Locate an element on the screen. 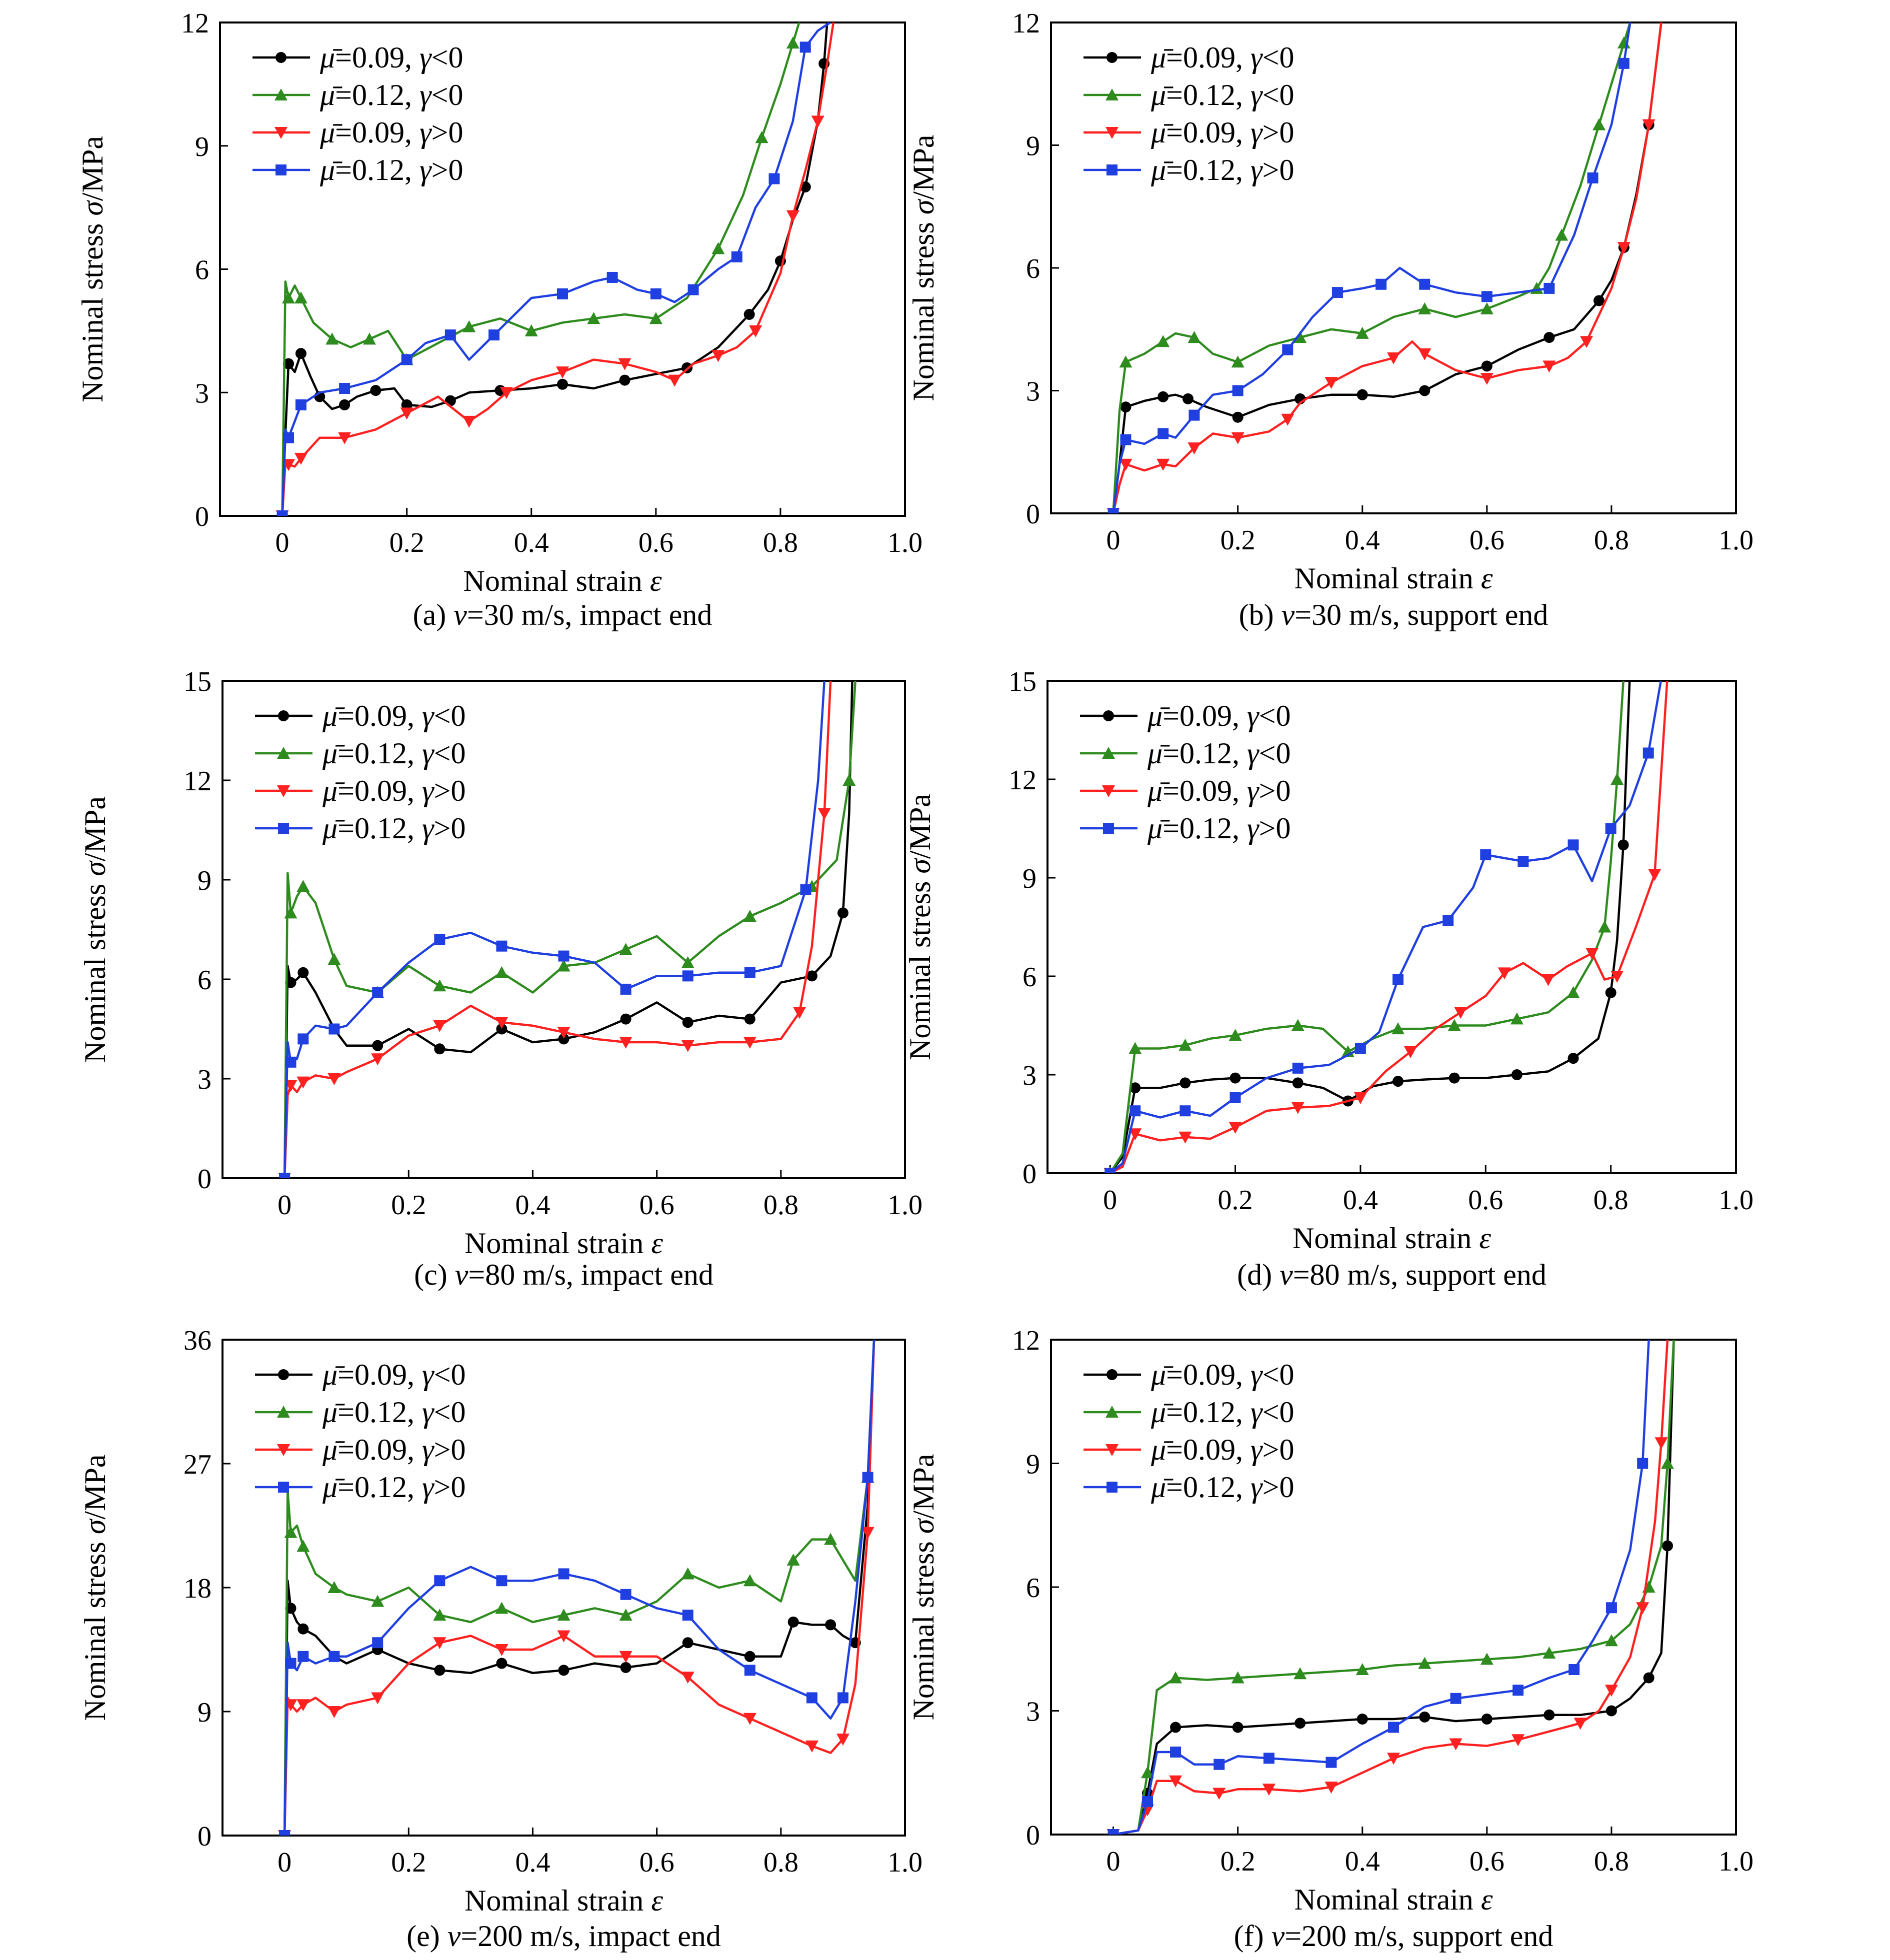 The width and height of the screenshot is (1890, 1960). x-tick-label: 1.0 is located at coordinates (1736, 1201).